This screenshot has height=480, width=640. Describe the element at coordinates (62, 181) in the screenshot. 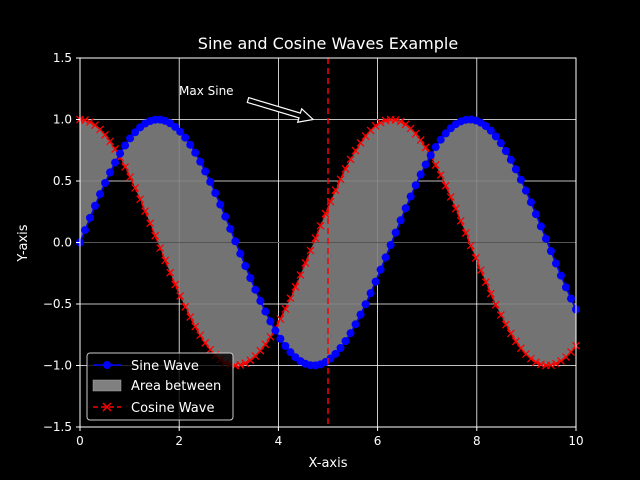

I see `y-tick-label: 0.5` at that location.